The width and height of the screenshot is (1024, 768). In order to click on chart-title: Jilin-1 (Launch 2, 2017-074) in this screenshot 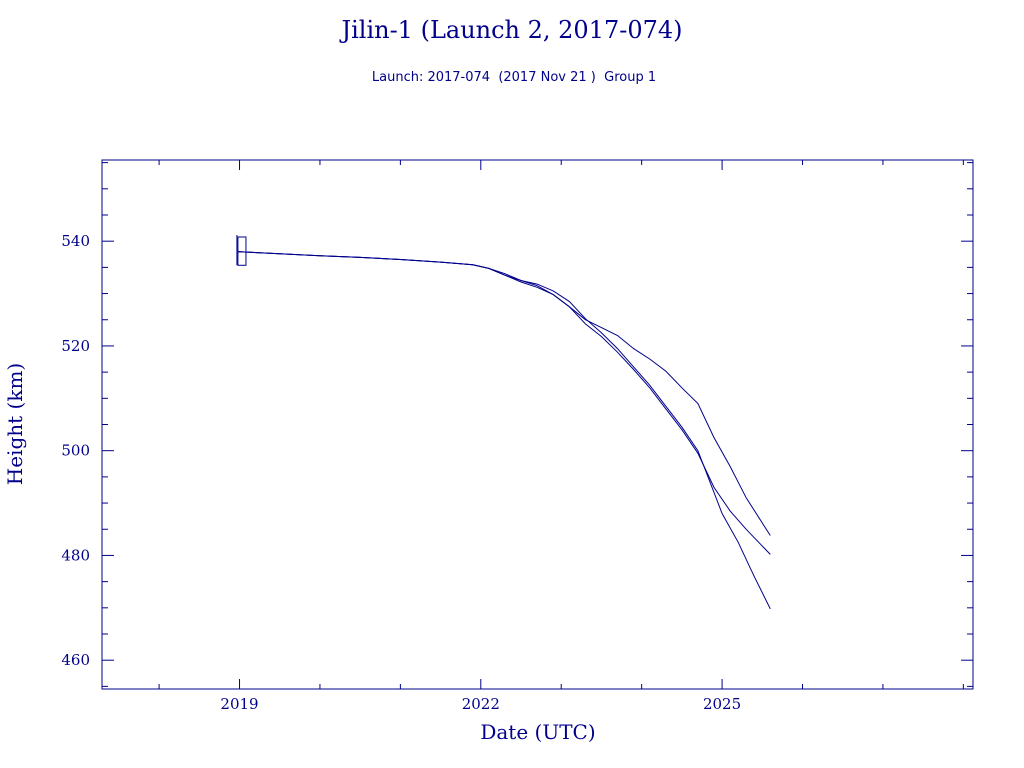, I will do `click(510, 30)`.